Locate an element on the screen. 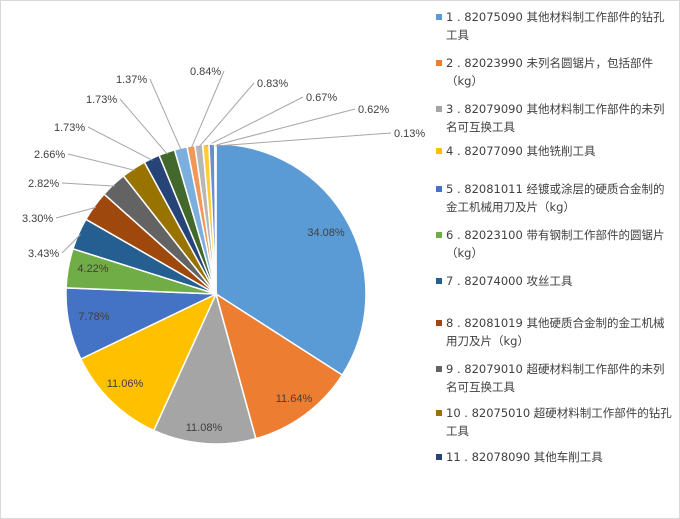 The image size is (680, 519). legend-item-4: 4 . 82077090 其他铣削工具 is located at coordinates (554, 151).